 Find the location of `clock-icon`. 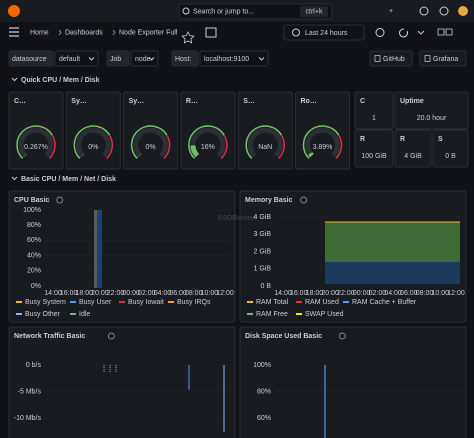

clock-icon is located at coordinates (296, 32).